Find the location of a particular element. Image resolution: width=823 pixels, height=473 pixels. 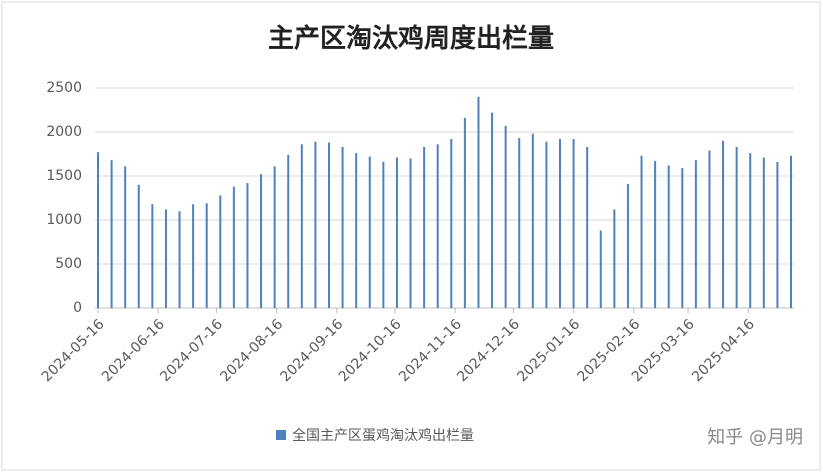

legend-label: 全国主产区蛋鸡淘汰鸡出栏量 is located at coordinates (383, 435).